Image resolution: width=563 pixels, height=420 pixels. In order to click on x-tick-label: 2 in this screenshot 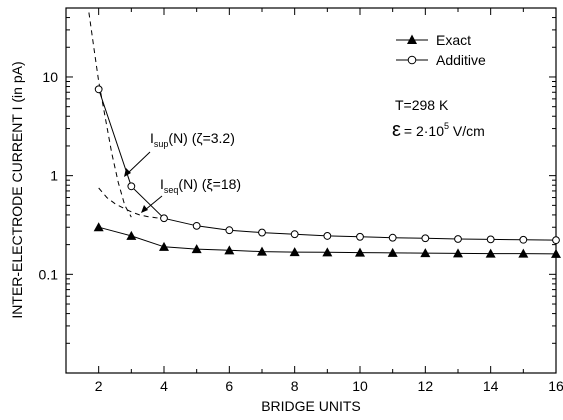, I will do `click(99, 386)`.